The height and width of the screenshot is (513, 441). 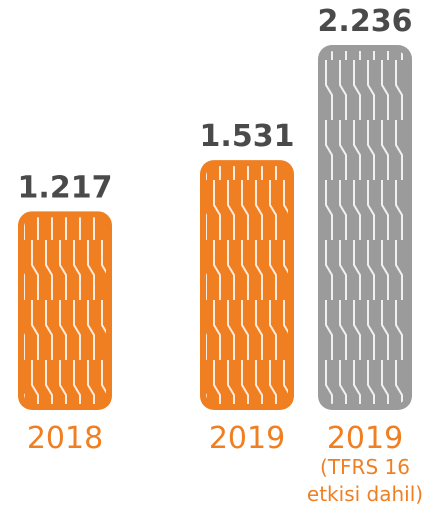 I want to click on value-label: 2.236, so click(x=365, y=21).